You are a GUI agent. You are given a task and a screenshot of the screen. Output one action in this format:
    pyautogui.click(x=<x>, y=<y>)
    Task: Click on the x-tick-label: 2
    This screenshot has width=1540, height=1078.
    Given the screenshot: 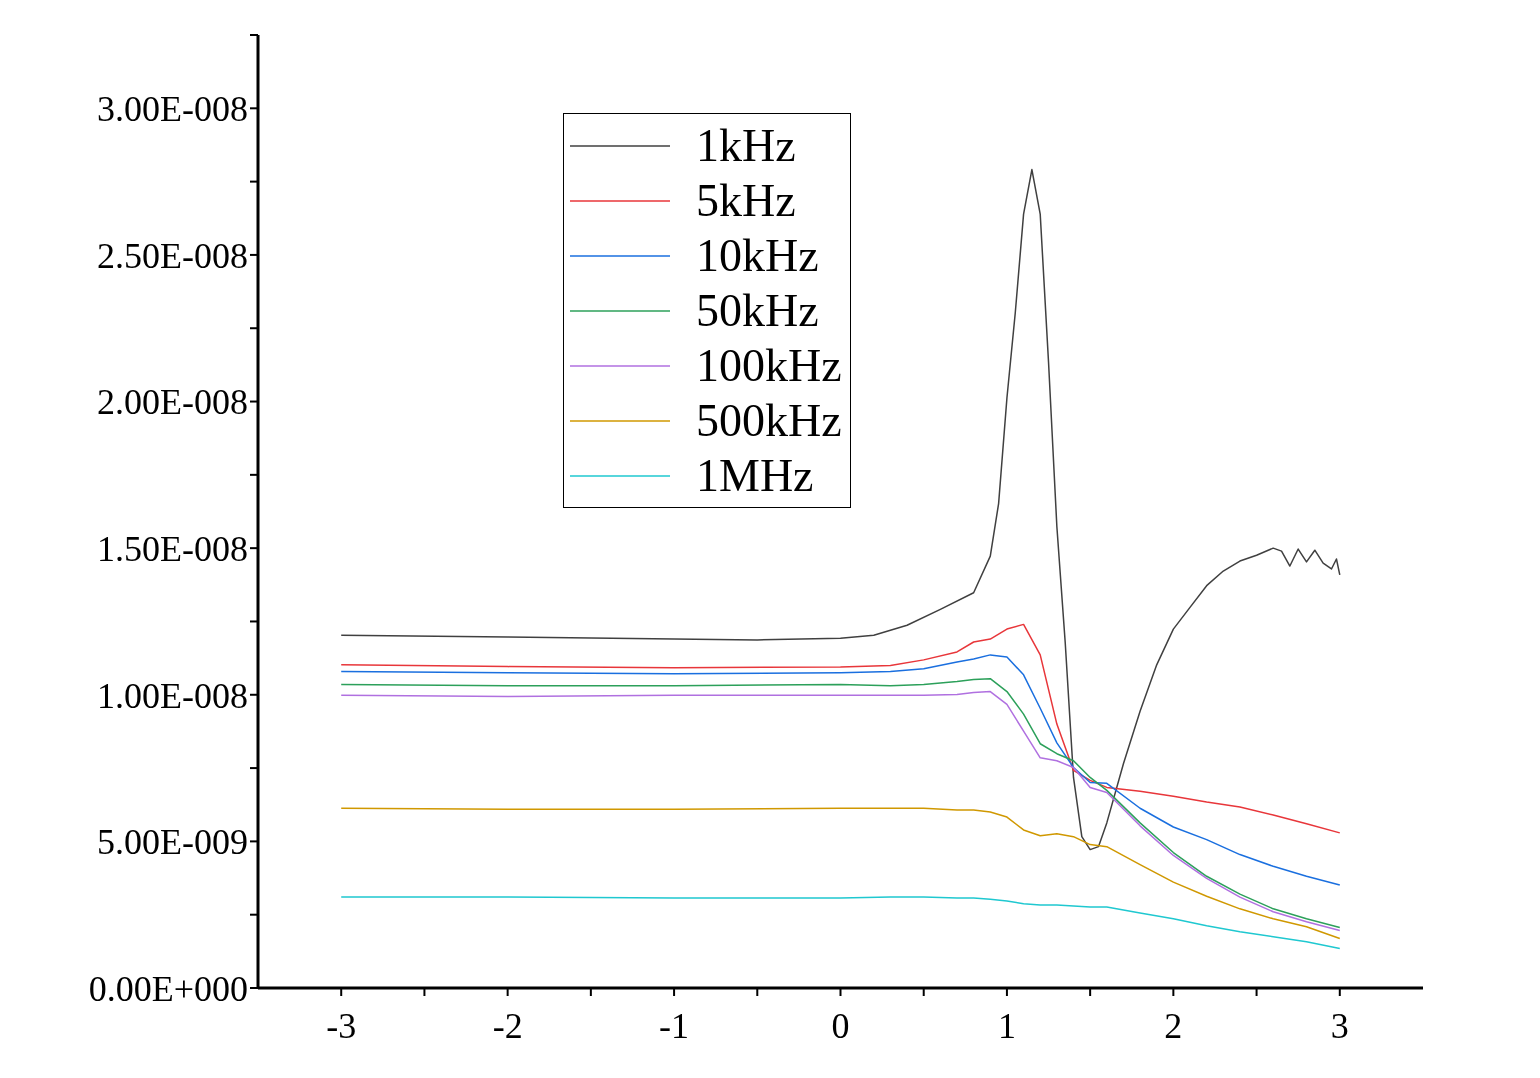 What is the action you would take?
    pyautogui.click(x=1173, y=1025)
    